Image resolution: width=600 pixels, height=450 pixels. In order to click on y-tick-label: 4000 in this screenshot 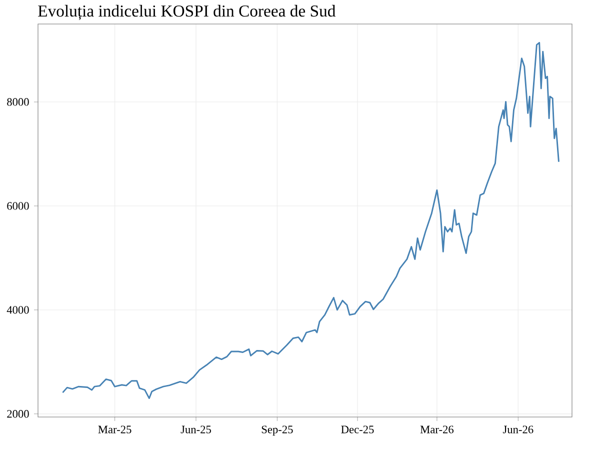, I will do `click(17, 310)`.